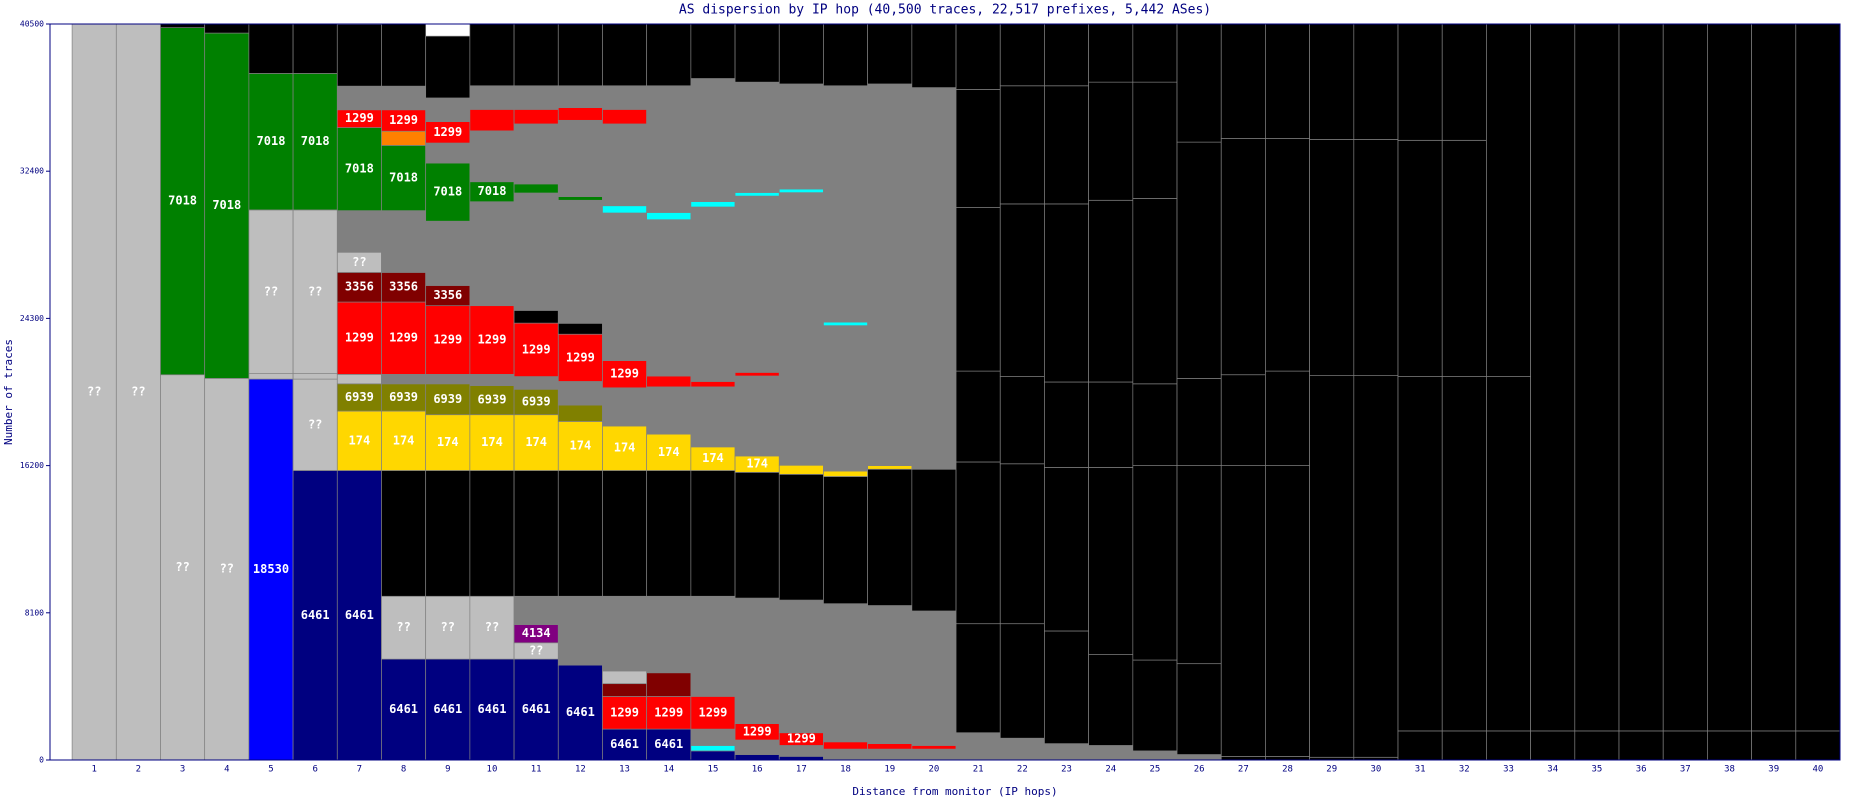 This screenshot has width=1863, height=800. What do you see at coordinates (1817, 770) in the screenshot?
I see `x-tick-label: 40` at bounding box center [1817, 770].